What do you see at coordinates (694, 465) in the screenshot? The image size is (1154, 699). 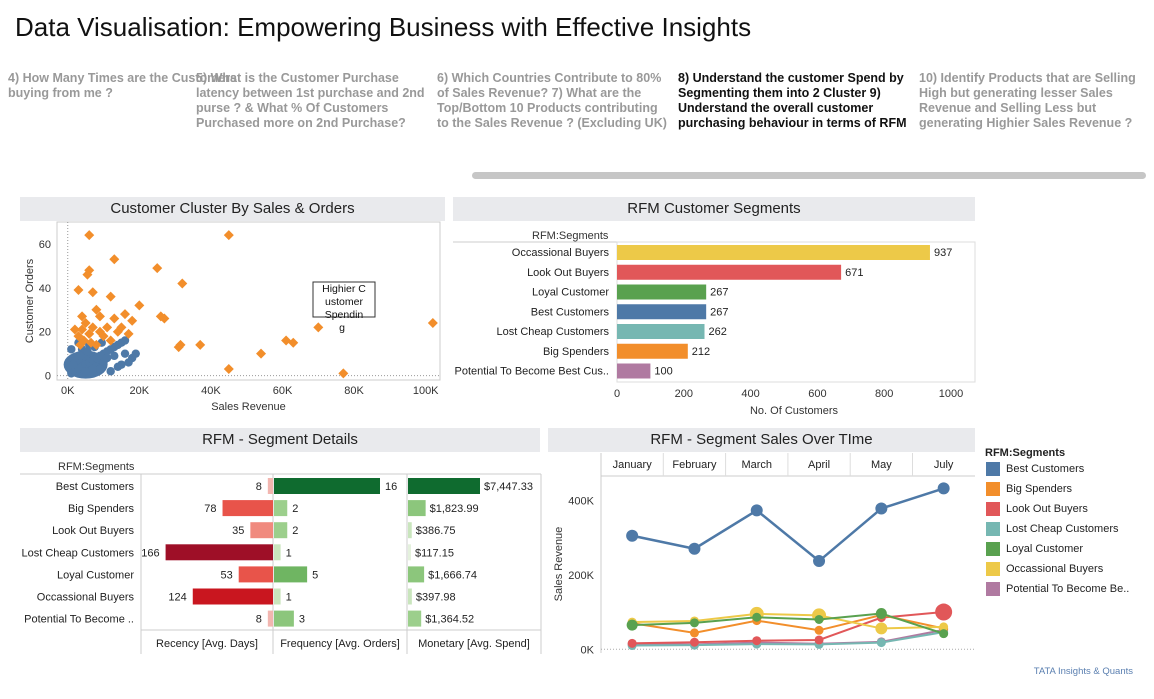 I see `sales-month-label: February` at bounding box center [694, 465].